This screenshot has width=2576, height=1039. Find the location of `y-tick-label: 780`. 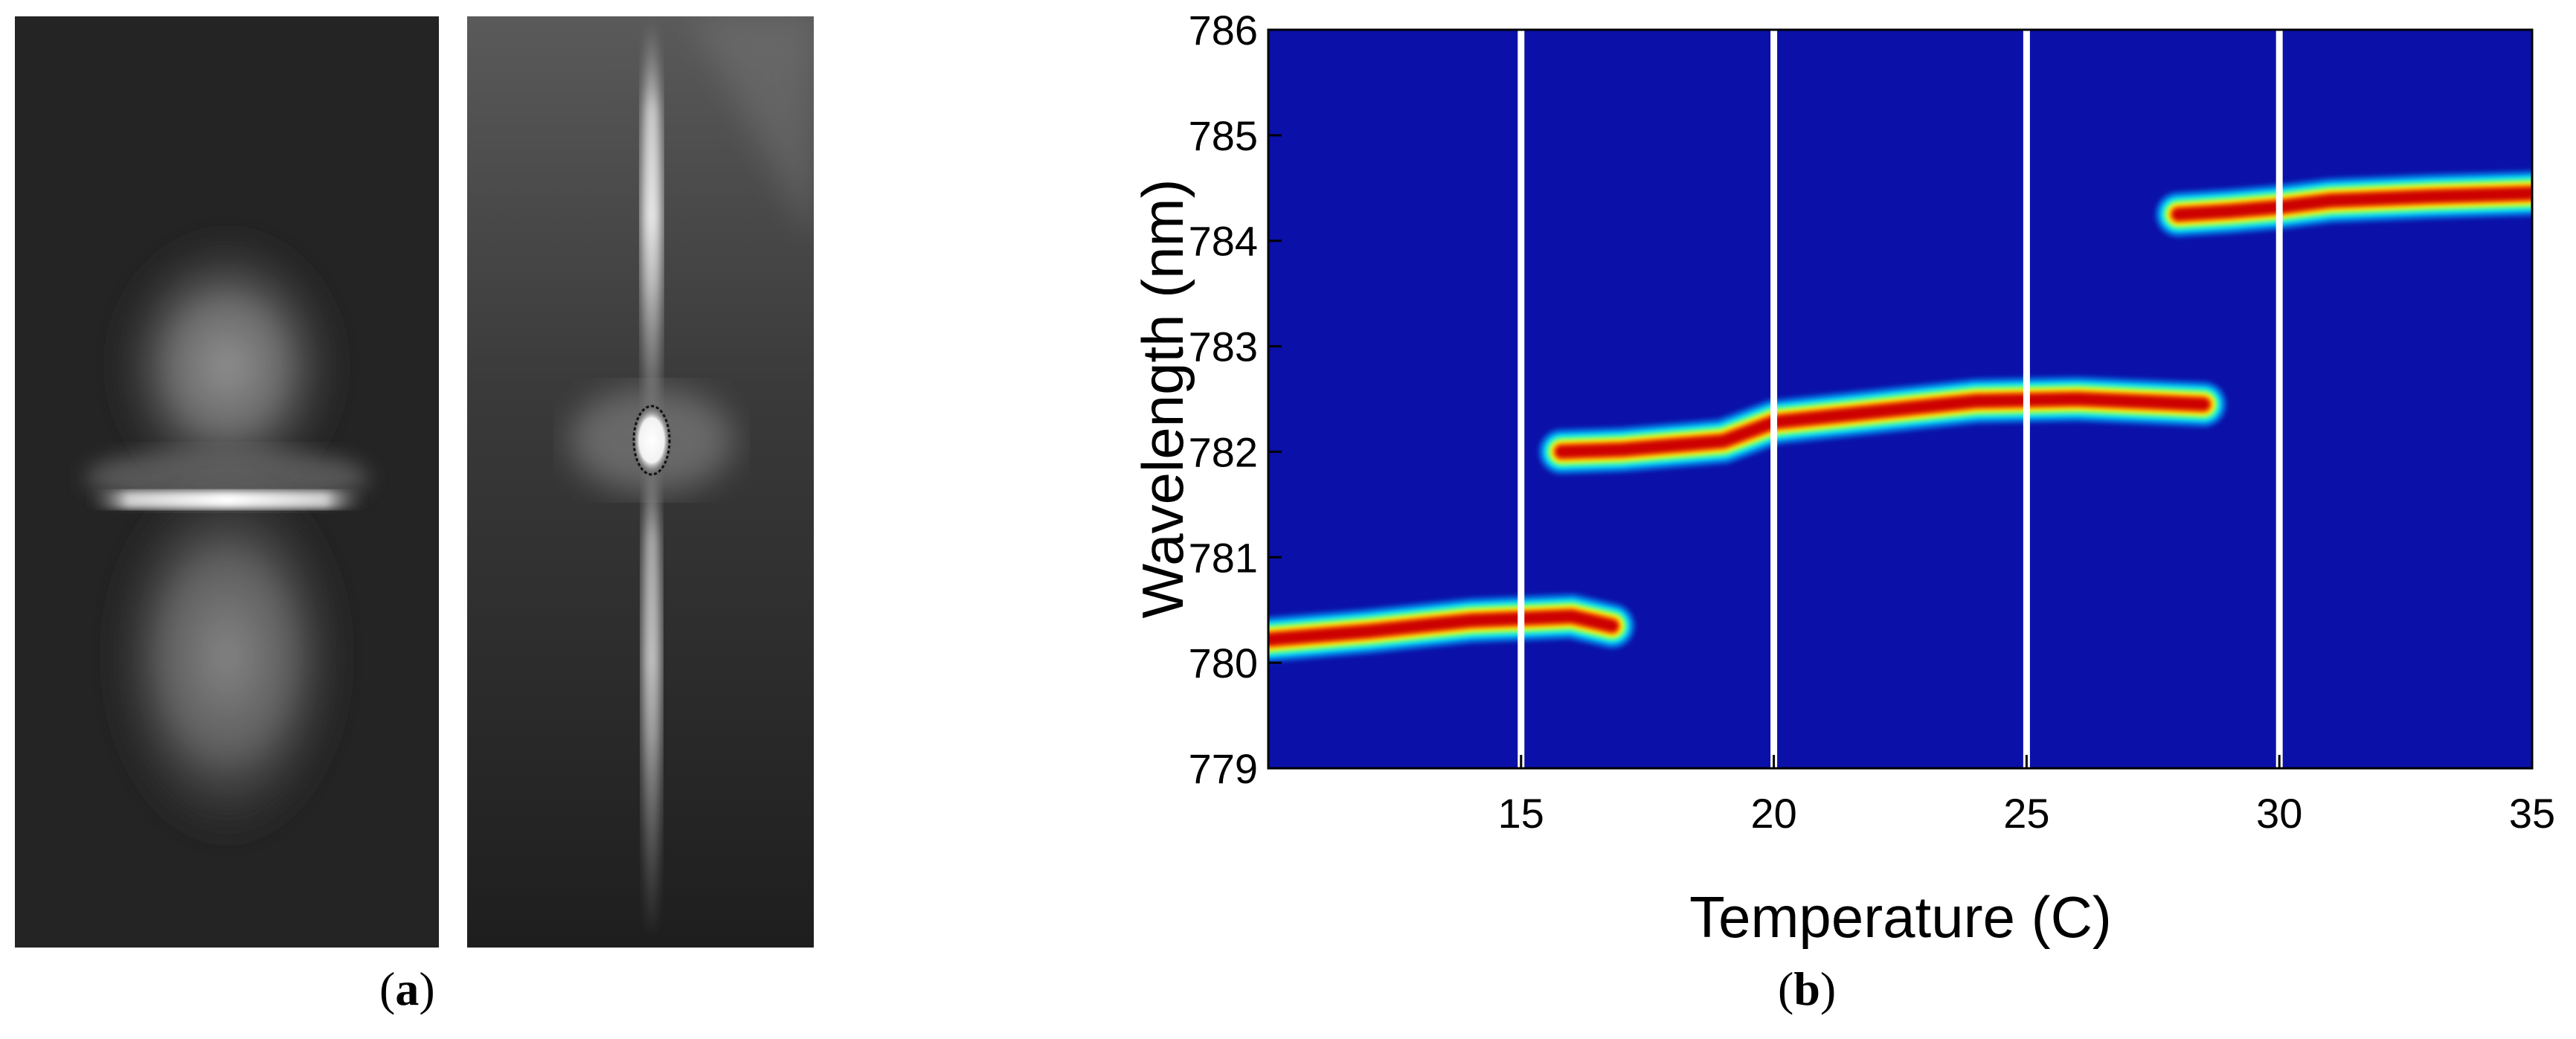

y-tick-label: 780 is located at coordinates (1223, 663).